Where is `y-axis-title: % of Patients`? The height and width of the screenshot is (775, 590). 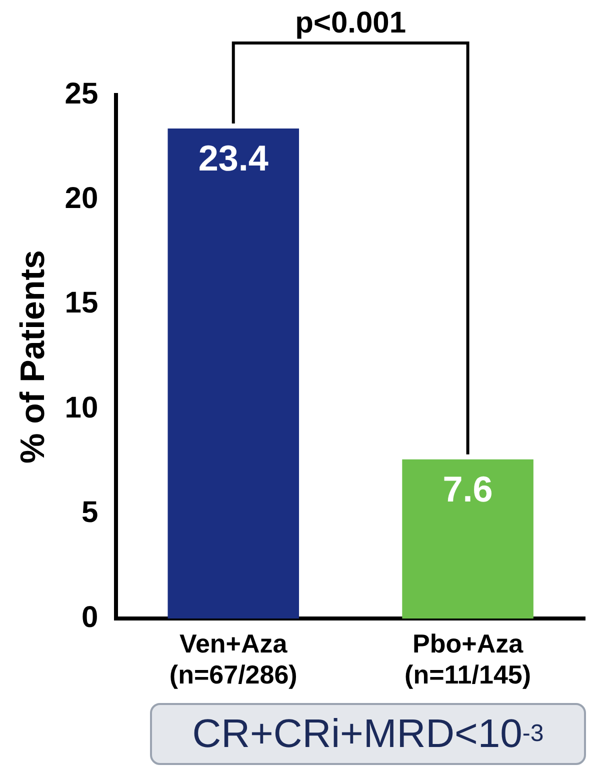 y-axis-title: % of Patients is located at coordinates (33, 357).